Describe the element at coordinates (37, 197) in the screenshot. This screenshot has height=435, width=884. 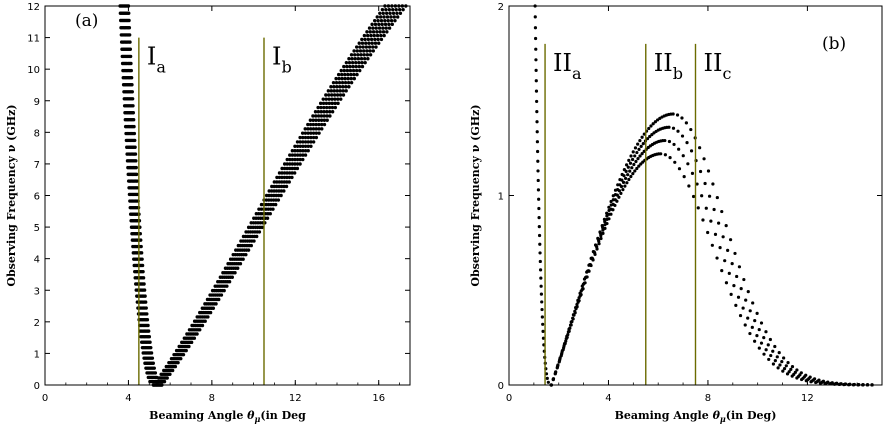
I see `y-tick-label: 6` at that location.